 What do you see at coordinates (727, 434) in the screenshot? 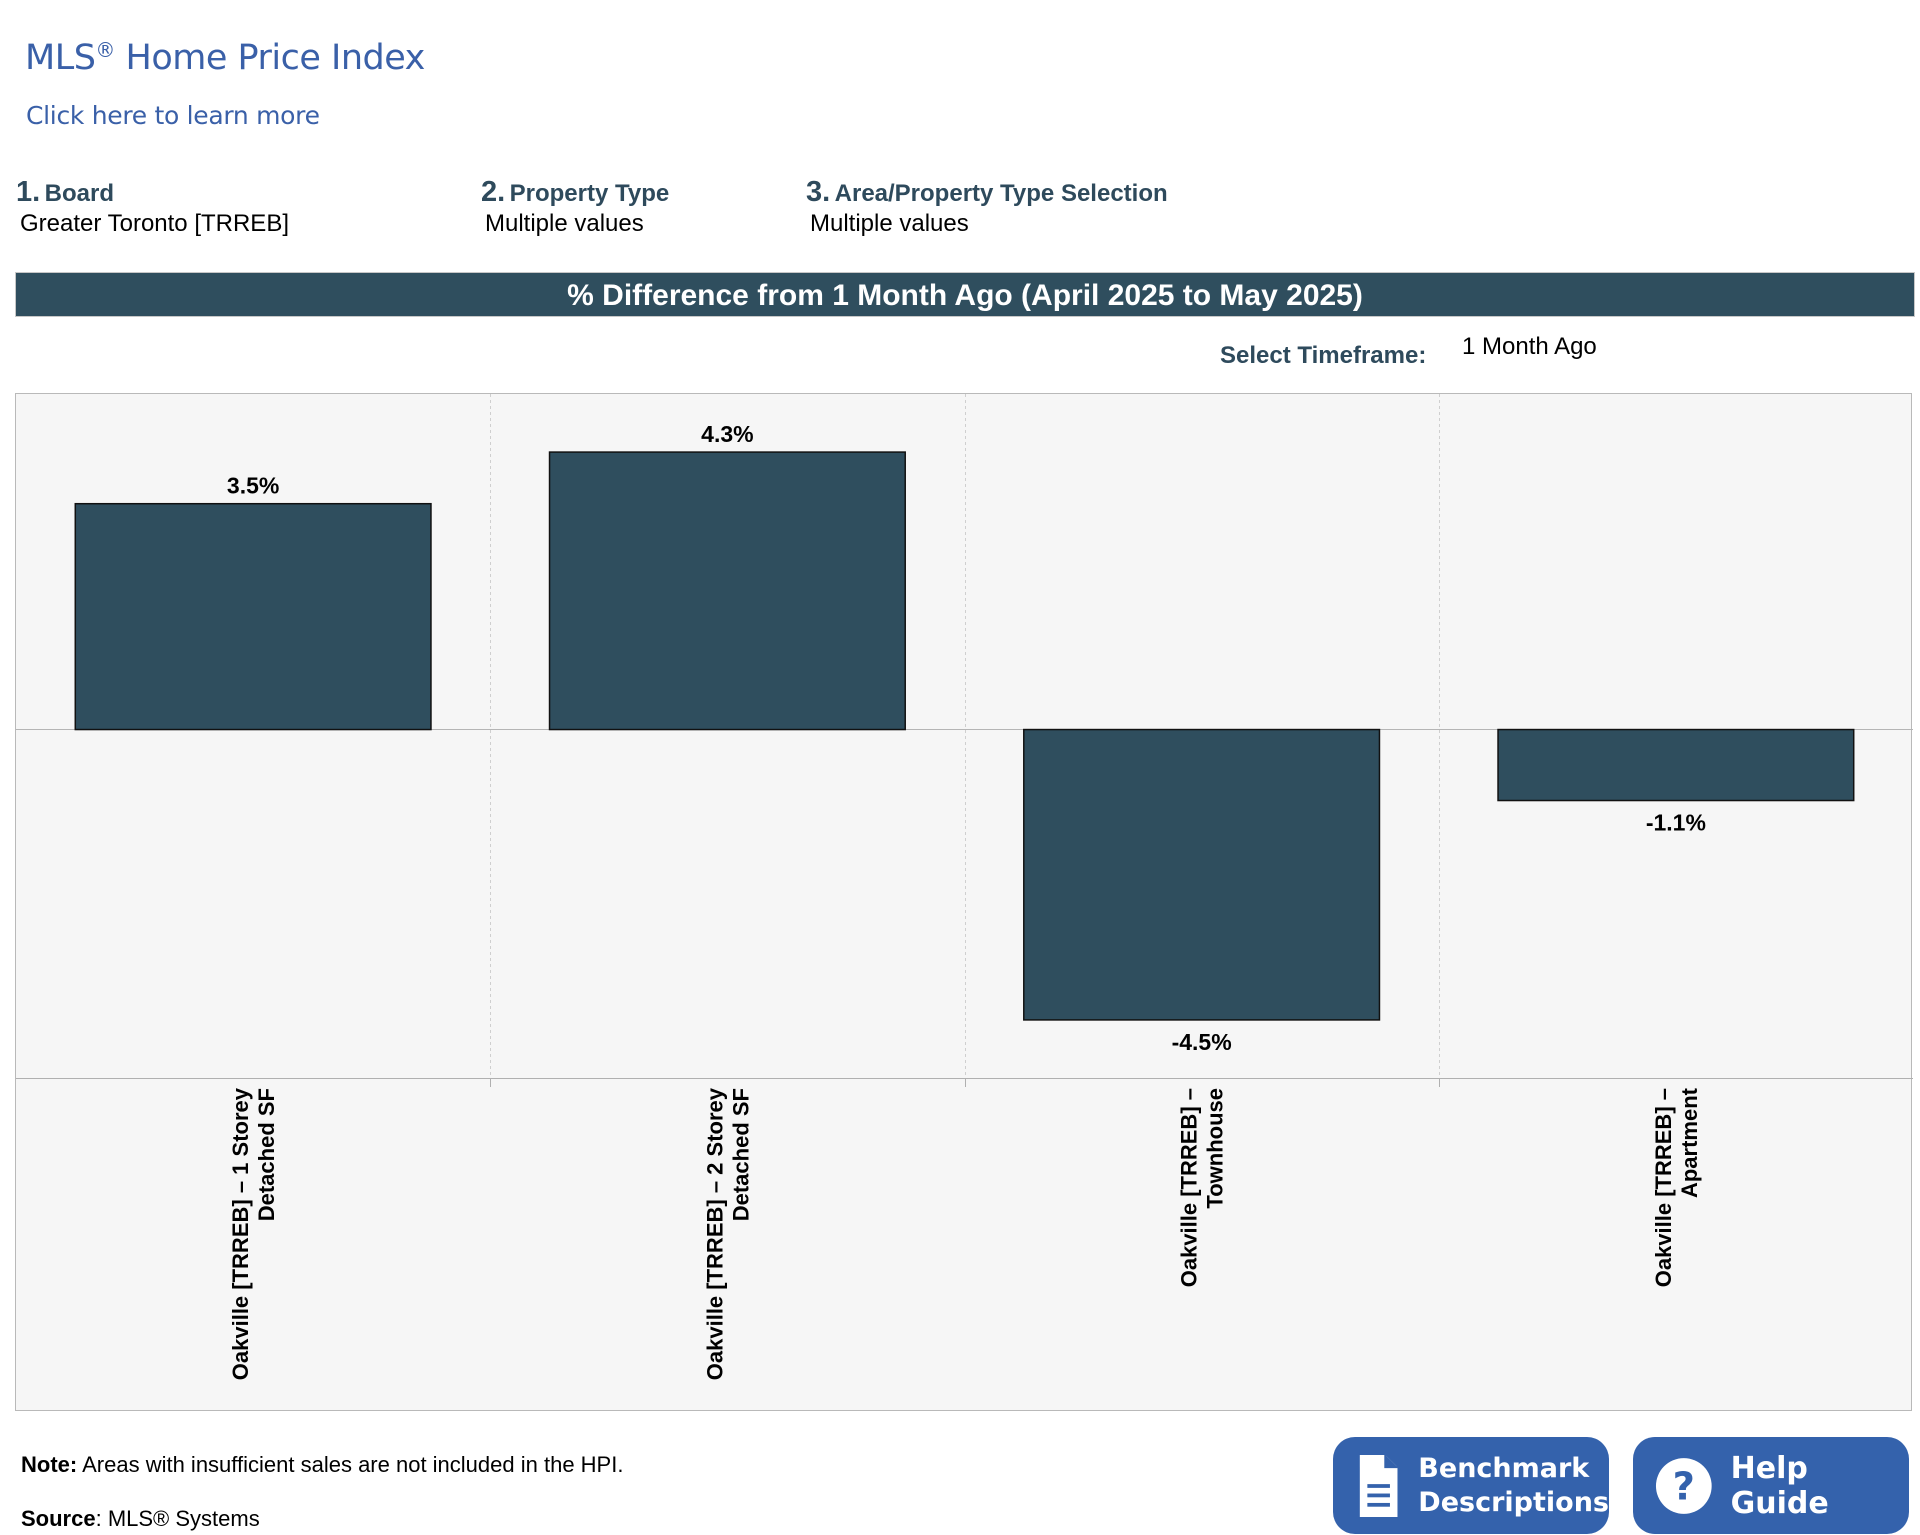
I see `data-label: 4.3%` at bounding box center [727, 434].